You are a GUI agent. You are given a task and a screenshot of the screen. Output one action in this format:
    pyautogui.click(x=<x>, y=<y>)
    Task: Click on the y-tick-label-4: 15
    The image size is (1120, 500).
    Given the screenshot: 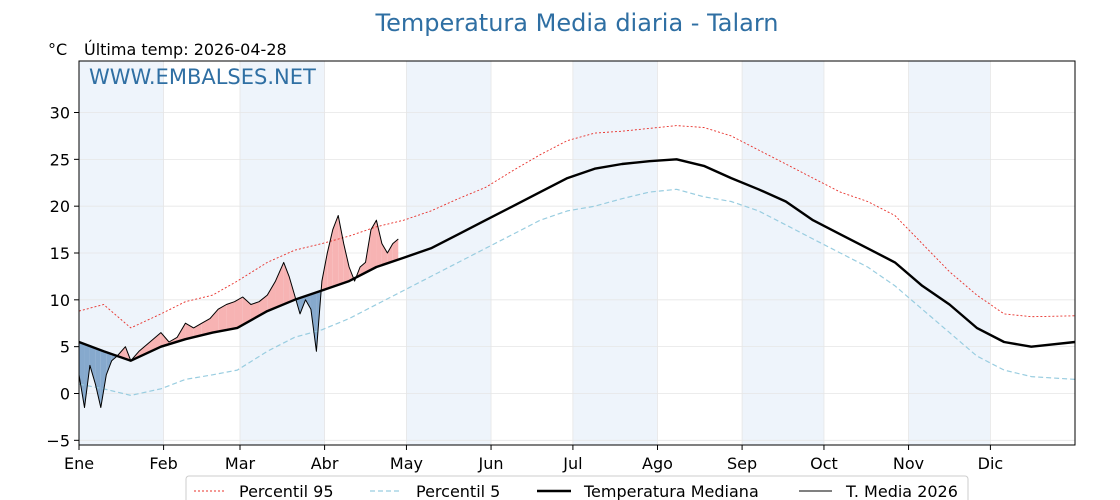 What is the action you would take?
    pyautogui.click(x=60, y=253)
    